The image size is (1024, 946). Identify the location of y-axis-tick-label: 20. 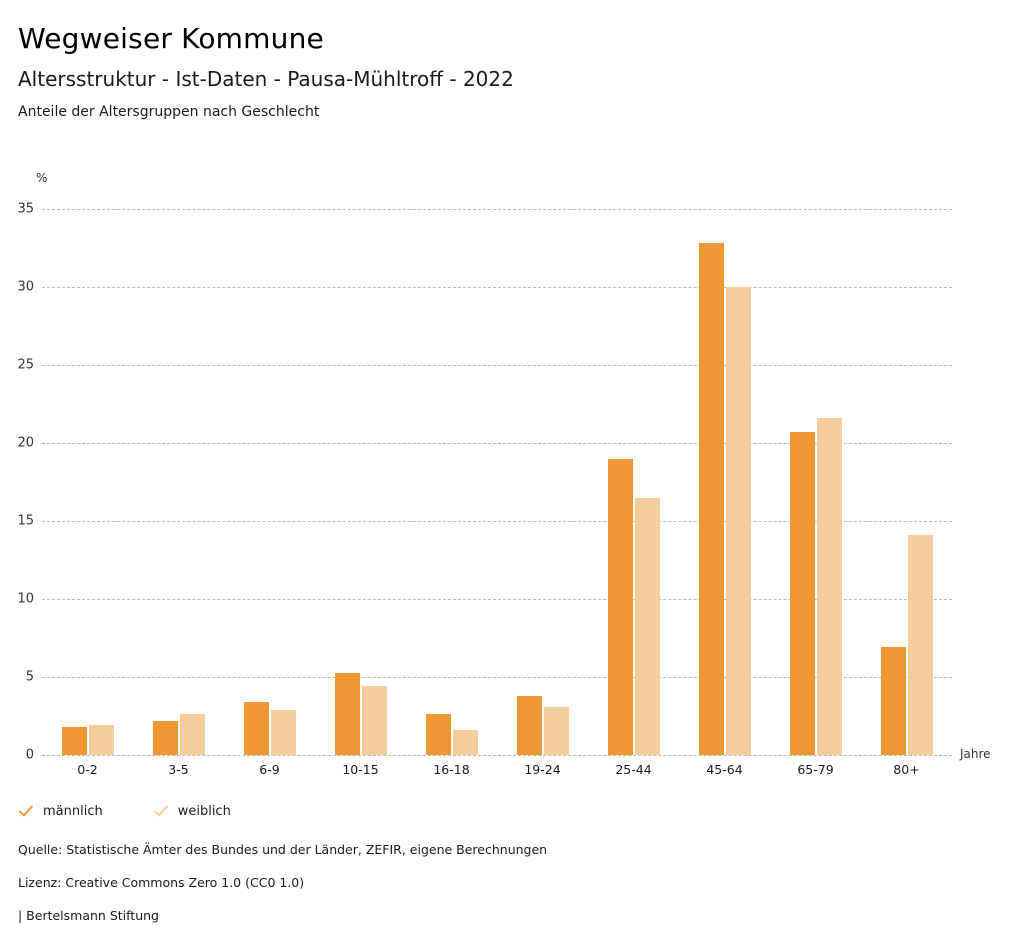
(25, 443).